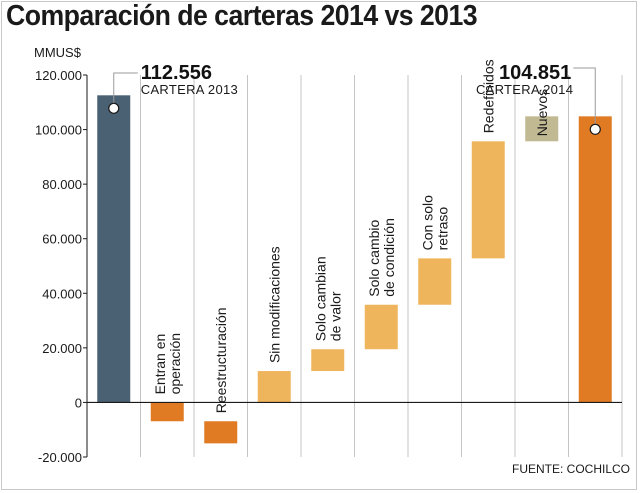 Image resolution: width=640 pixels, height=493 pixels. Describe the element at coordinates (78, 402) in the screenshot. I see `y-tick-label: 0` at that location.